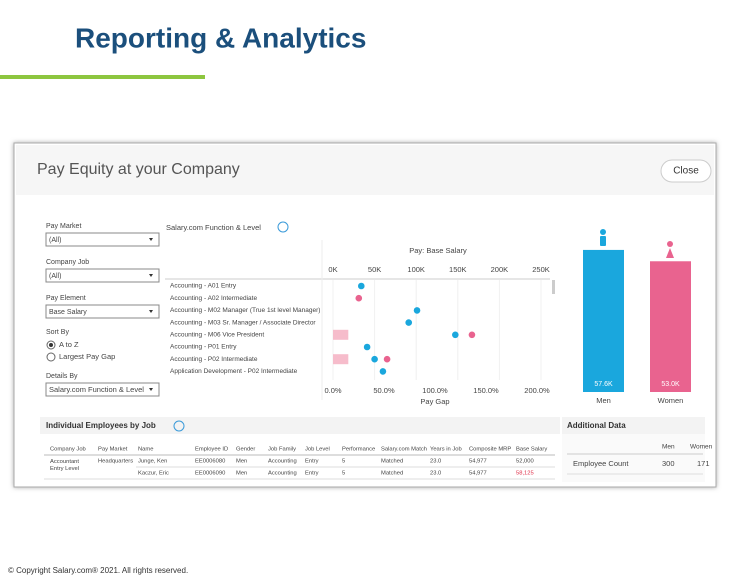 The image size is (750, 580). Describe the element at coordinates (217, 335) in the screenshot. I see `category-label: Accounting - M06 Vice President` at that location.